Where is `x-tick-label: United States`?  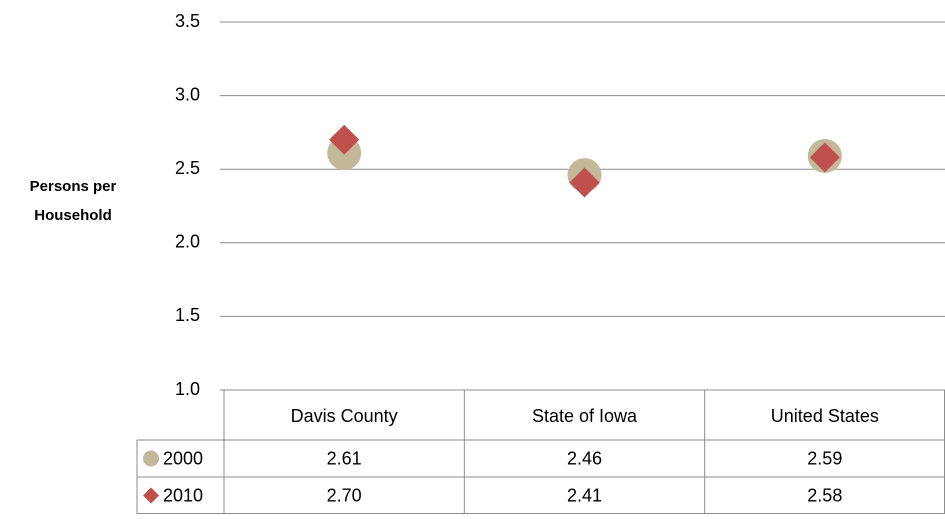 x-tick-label: United States is located at coordinates (825, 416).